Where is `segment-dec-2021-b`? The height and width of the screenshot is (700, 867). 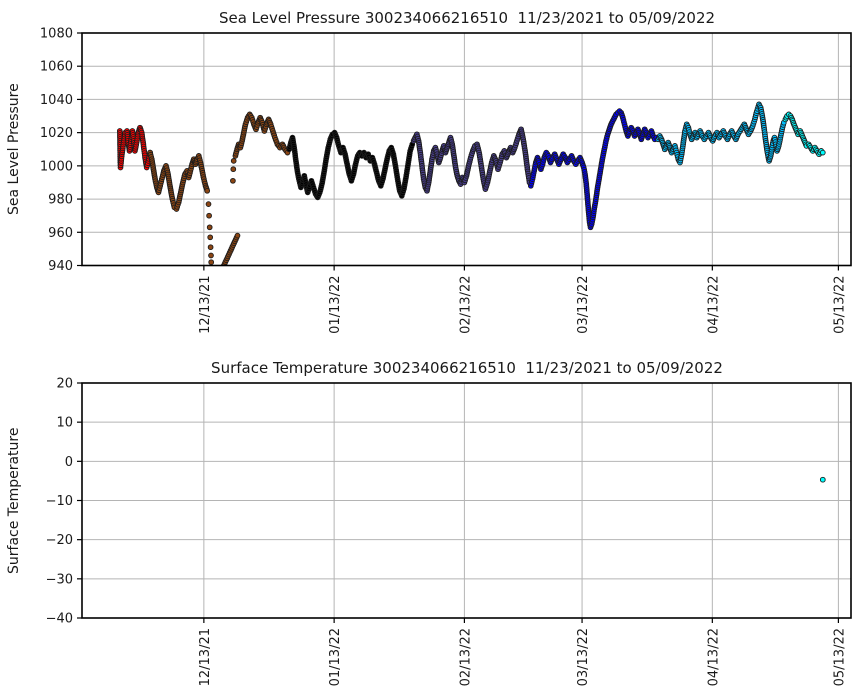
segment-dec-2021-b is located at coordinates (261, 135).